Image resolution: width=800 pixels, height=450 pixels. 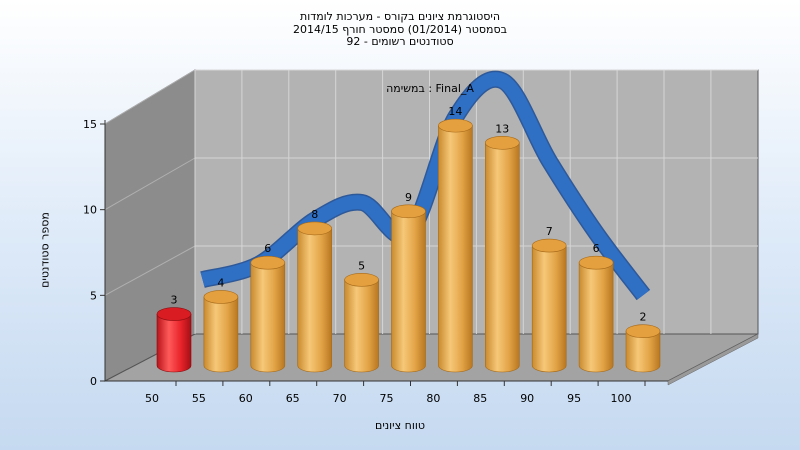 I want to click on subtitle-line: בסמסטר (01/2014) סמסטר חורף 2014/15, so click(x=400, y=29).